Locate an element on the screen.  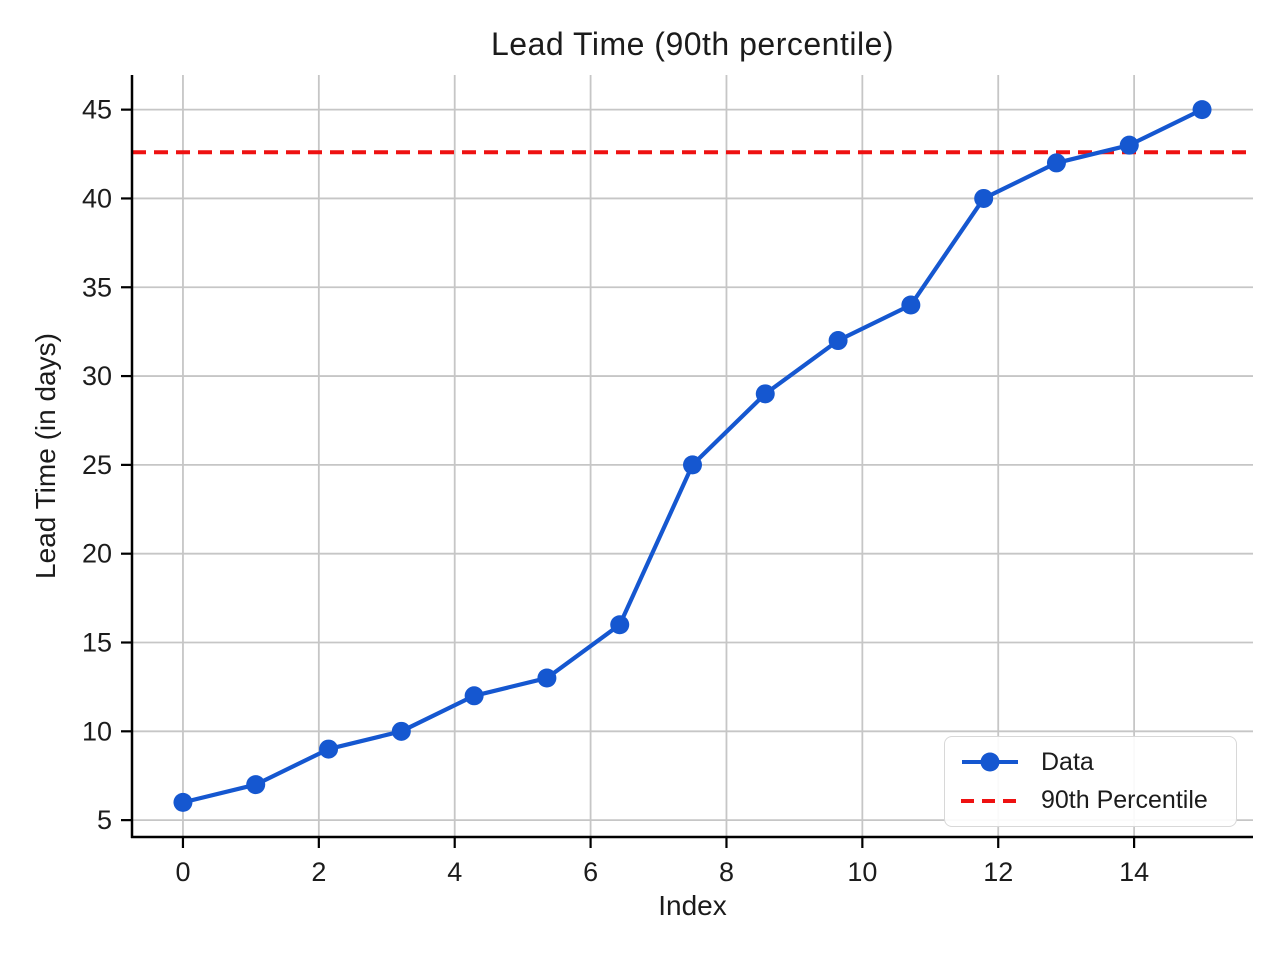
svg-text: 25 is located at coordinates (97, 465).